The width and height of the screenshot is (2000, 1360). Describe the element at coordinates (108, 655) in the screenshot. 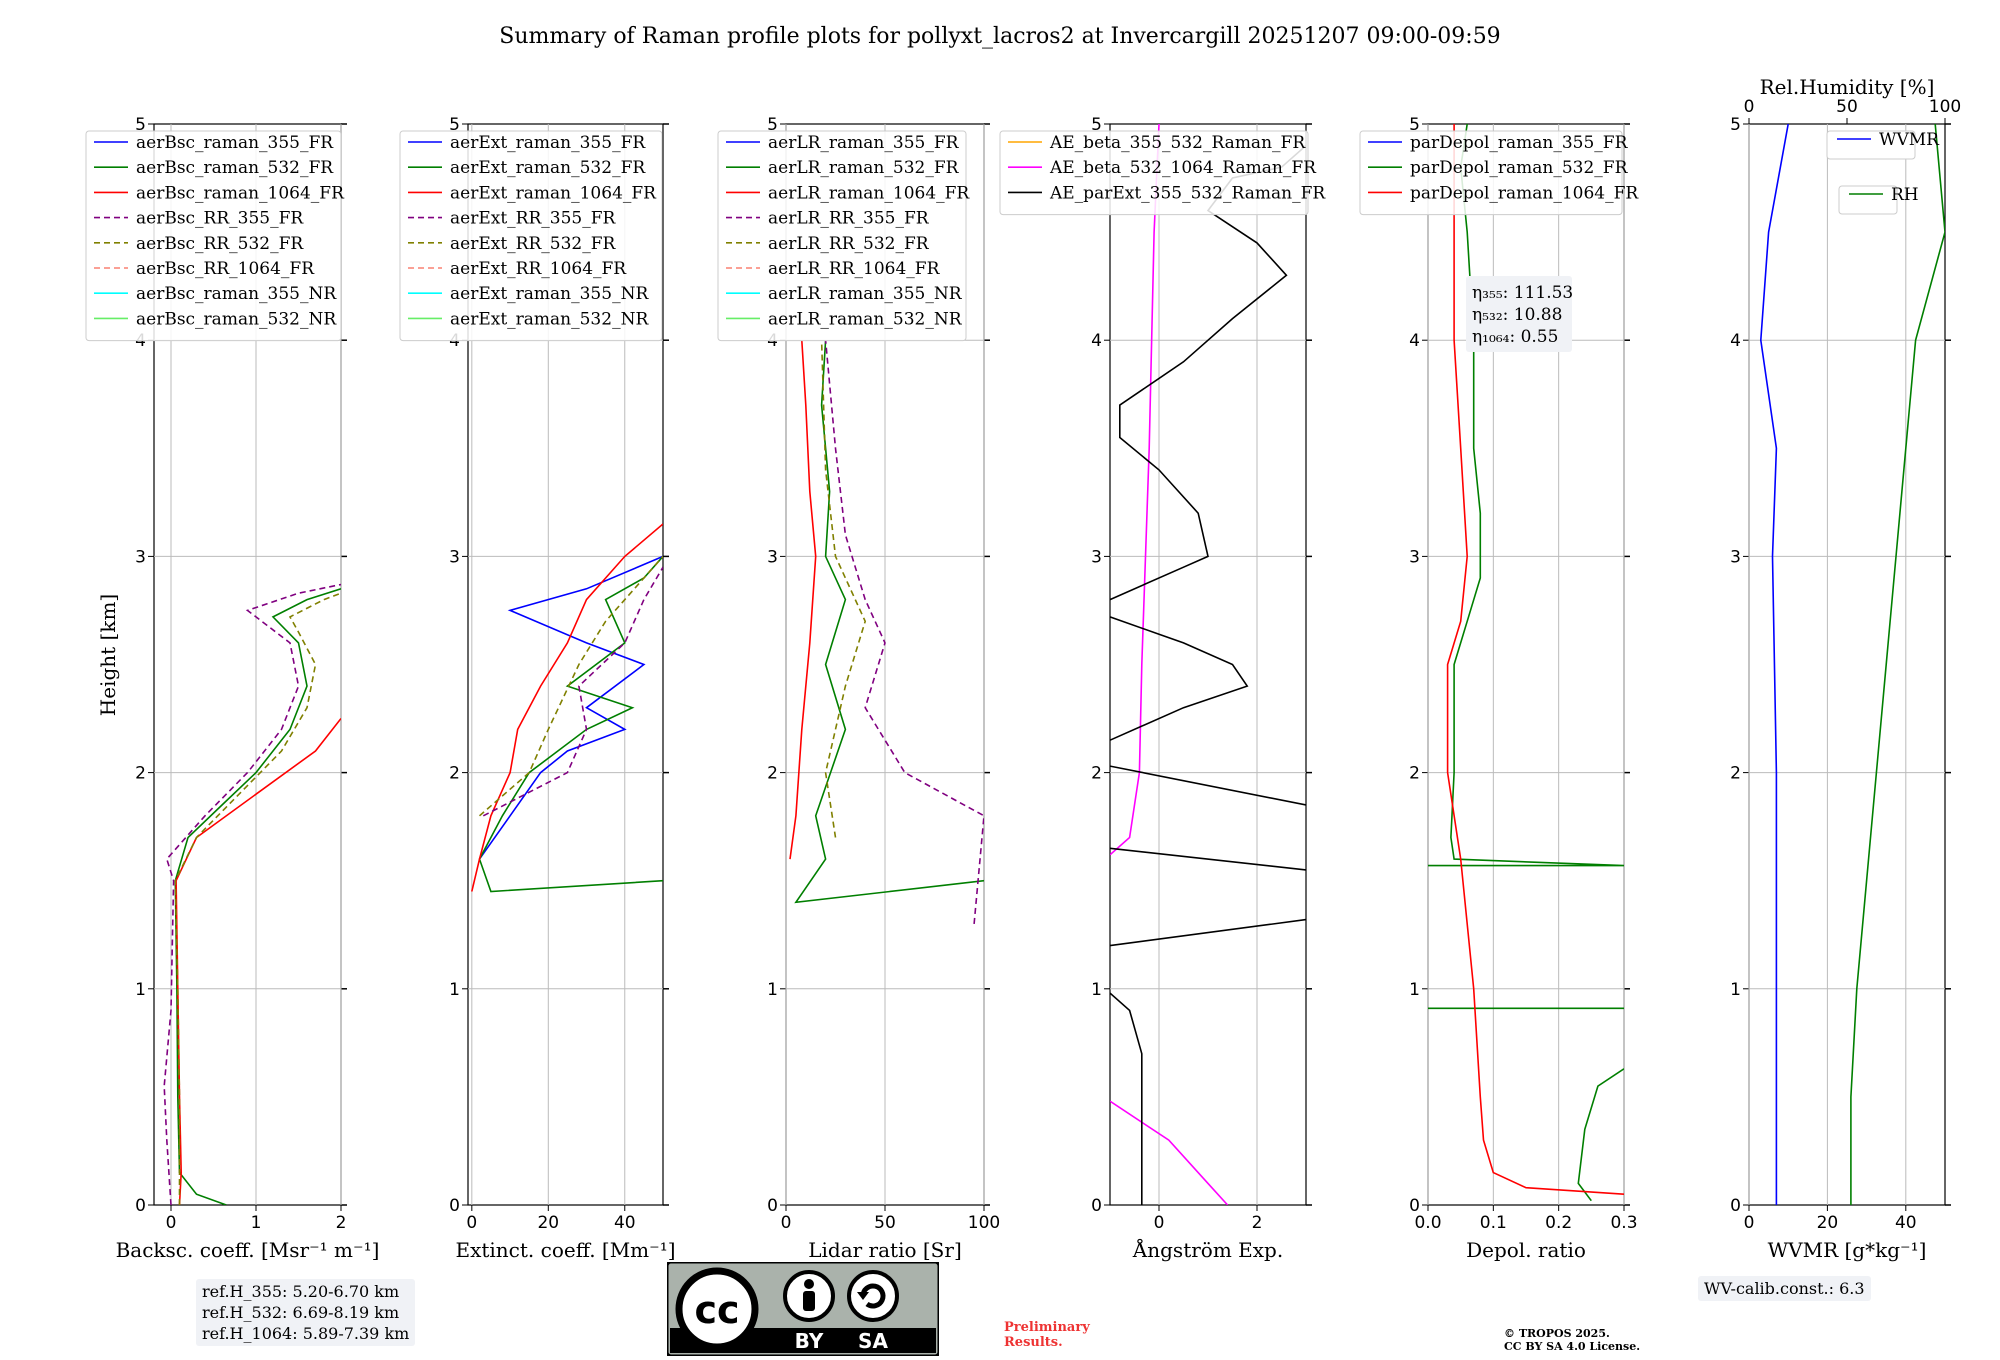

I see `y-axis-label: Height [km]` at that location.